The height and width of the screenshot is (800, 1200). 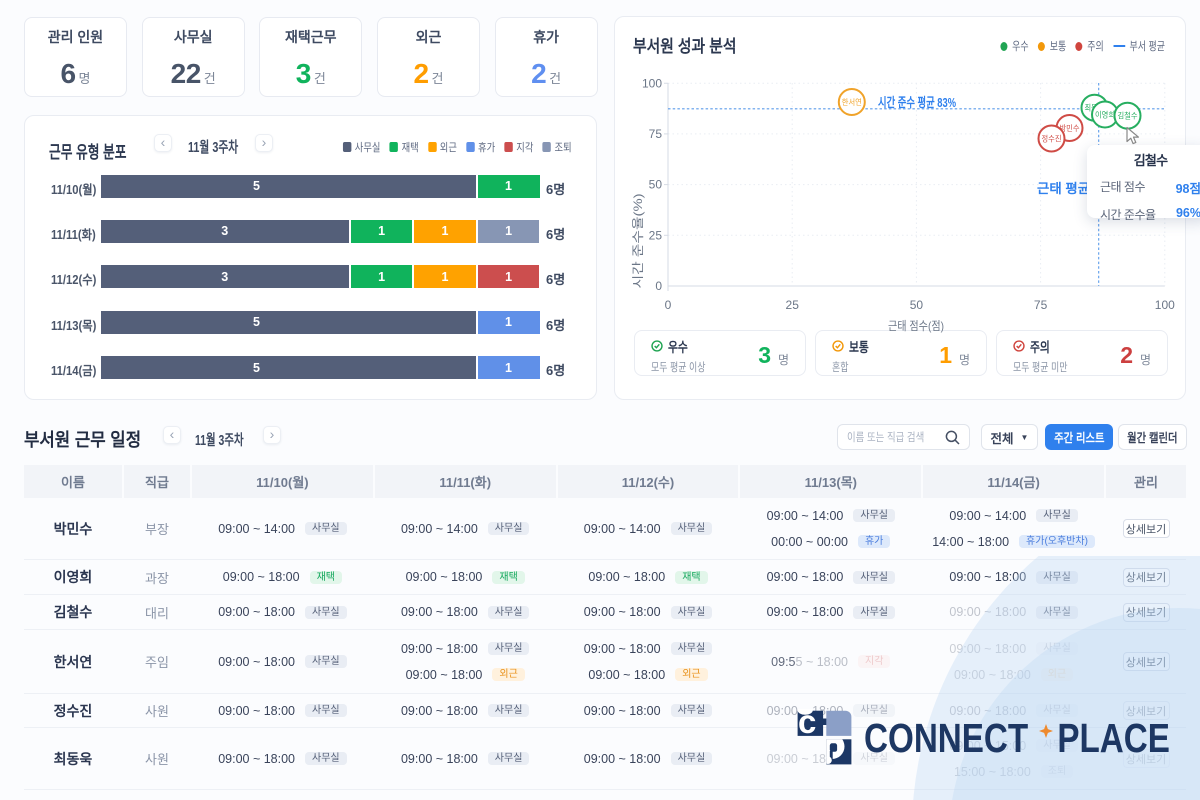 I want to click on svg-text: 정수진, so click(x=1052, y=139).